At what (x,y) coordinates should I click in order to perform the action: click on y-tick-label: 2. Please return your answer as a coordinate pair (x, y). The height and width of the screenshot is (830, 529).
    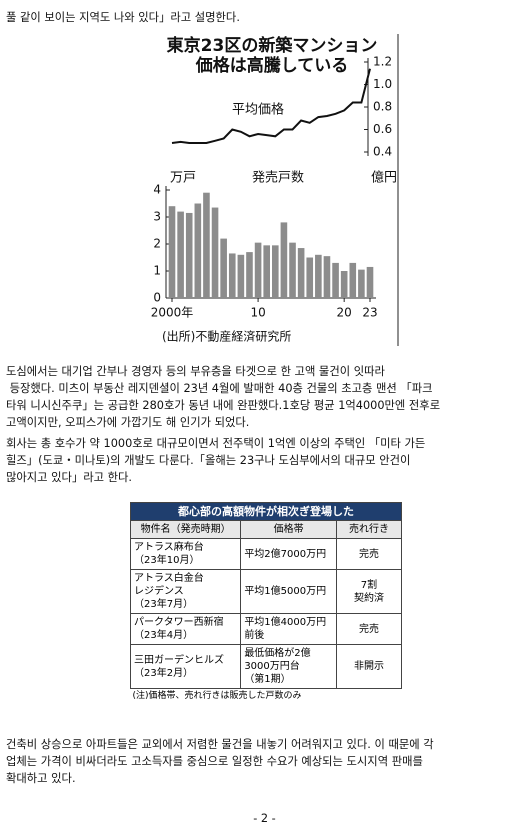
    Looking at the image, I should click on (157, 244).